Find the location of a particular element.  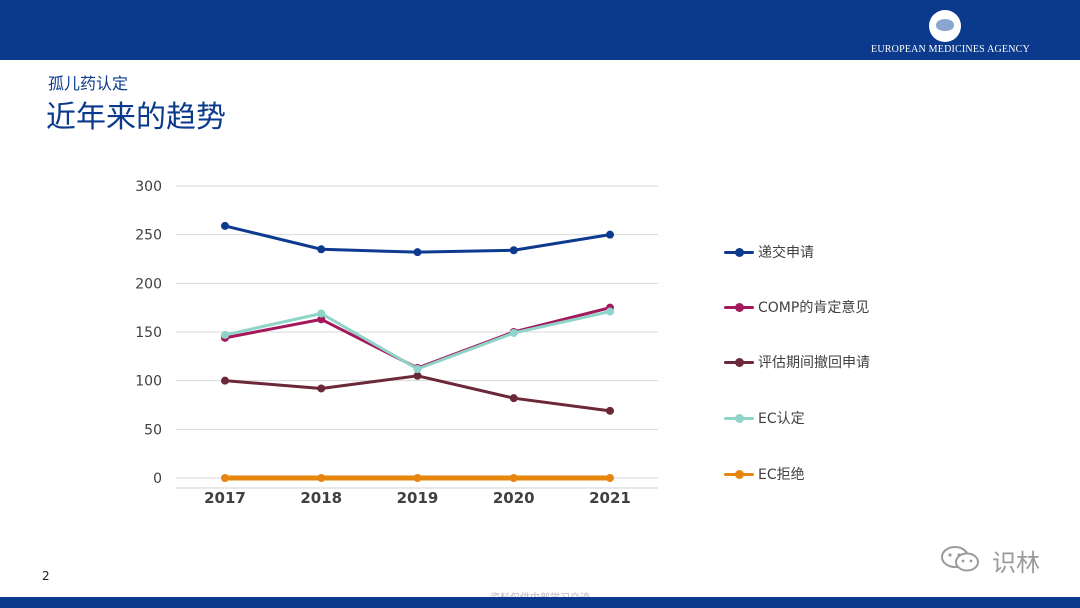

legend-label: 递交申请 is located at coordinates (786, 253).